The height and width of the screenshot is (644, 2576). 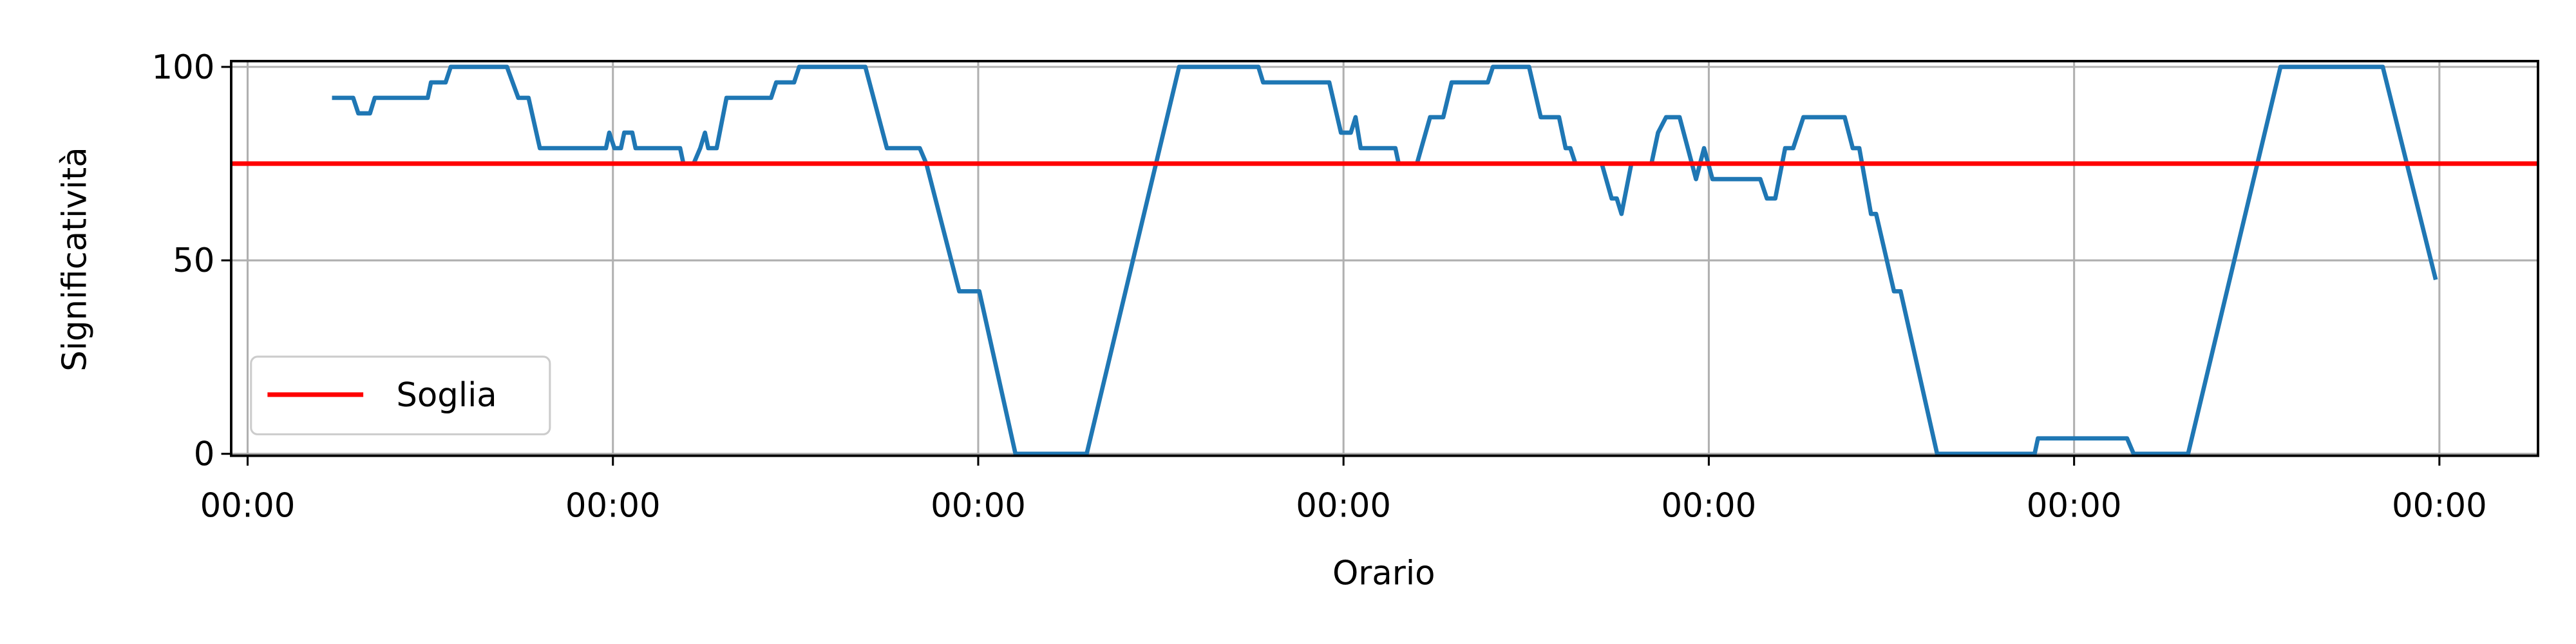 I want to click on y-tick-label: 100, so click(x=183, y=67).